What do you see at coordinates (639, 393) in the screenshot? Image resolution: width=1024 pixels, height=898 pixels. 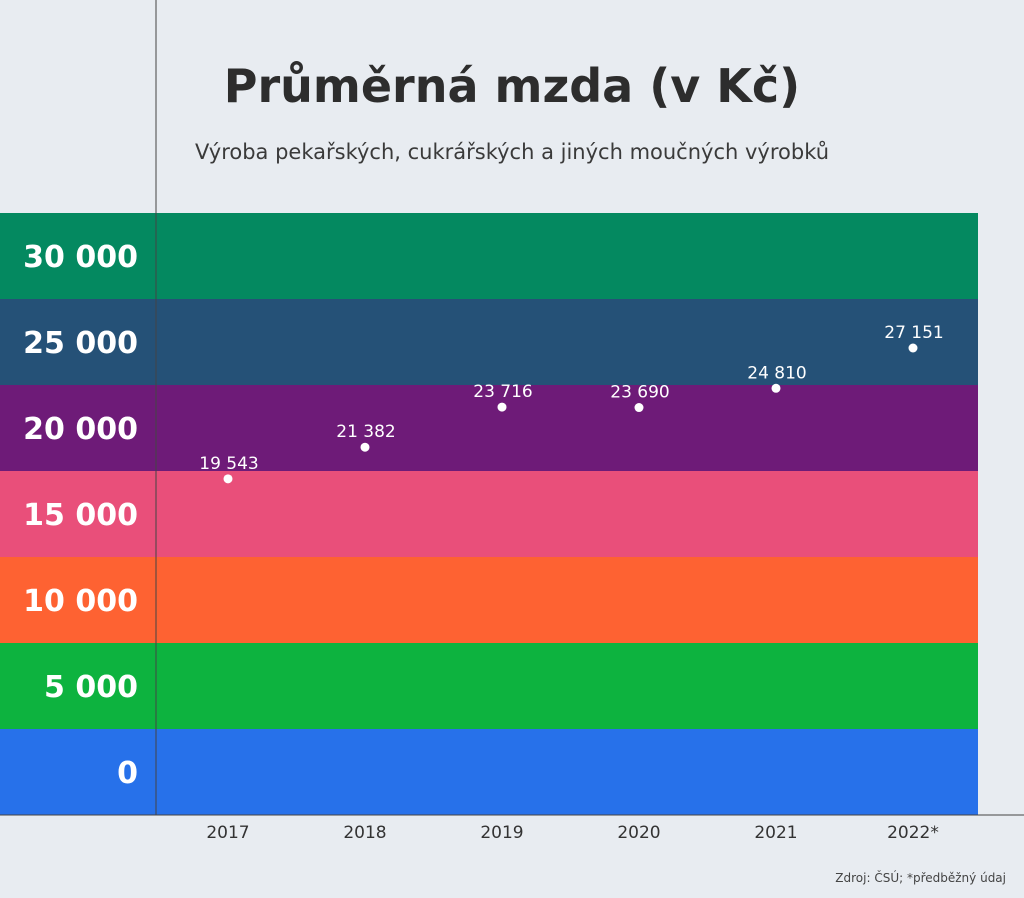 I see `data-label: 23 690` at bounding box center [639, 393].